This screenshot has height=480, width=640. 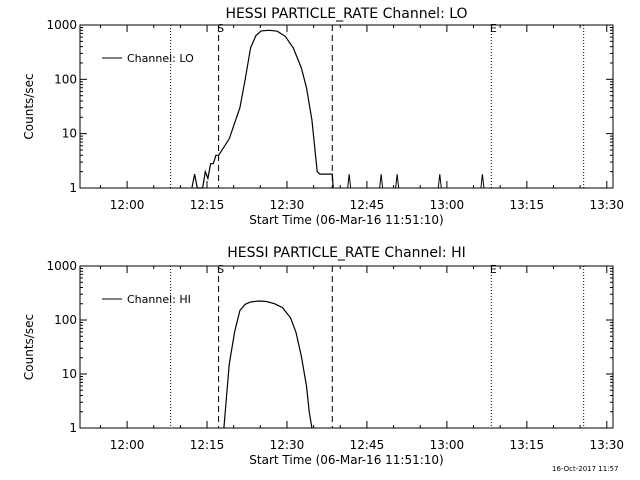 What do you see at coordinates (262, 109) in the screenshot?
I see `series-line-channel-lo` at bounding box center [262, 109].